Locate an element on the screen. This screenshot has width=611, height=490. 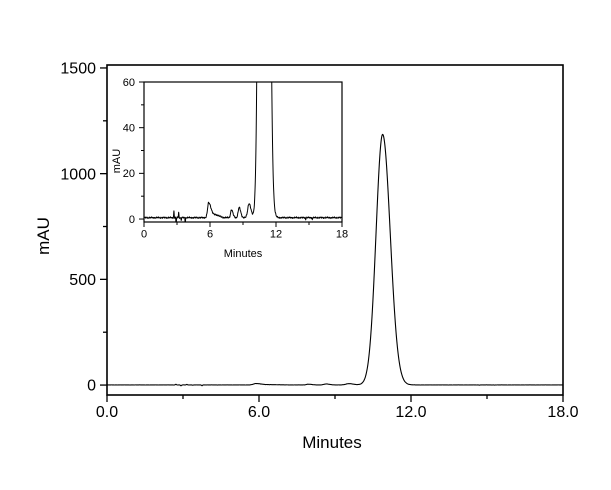
inset-x-axis-title: Minutes is located at coordinates (243, 254).